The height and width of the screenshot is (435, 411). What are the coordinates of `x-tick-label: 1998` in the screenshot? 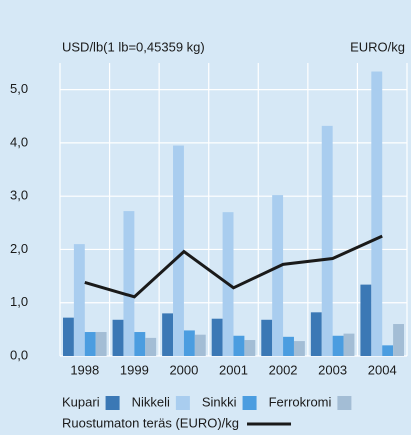 It's located at (84, 369).